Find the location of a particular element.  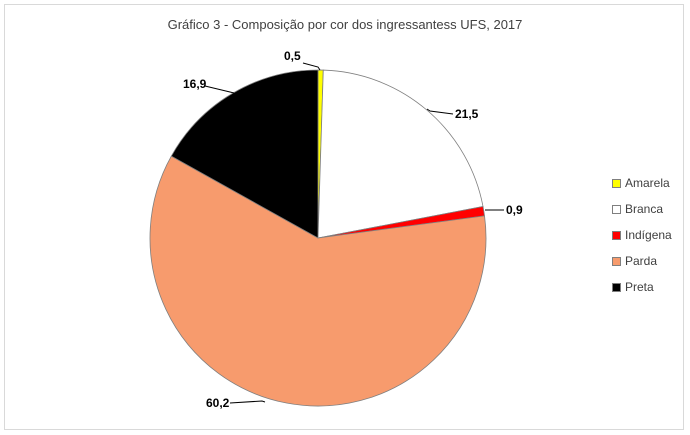

legend-label-indigena: Indígena is located at coordinates (648, 235).